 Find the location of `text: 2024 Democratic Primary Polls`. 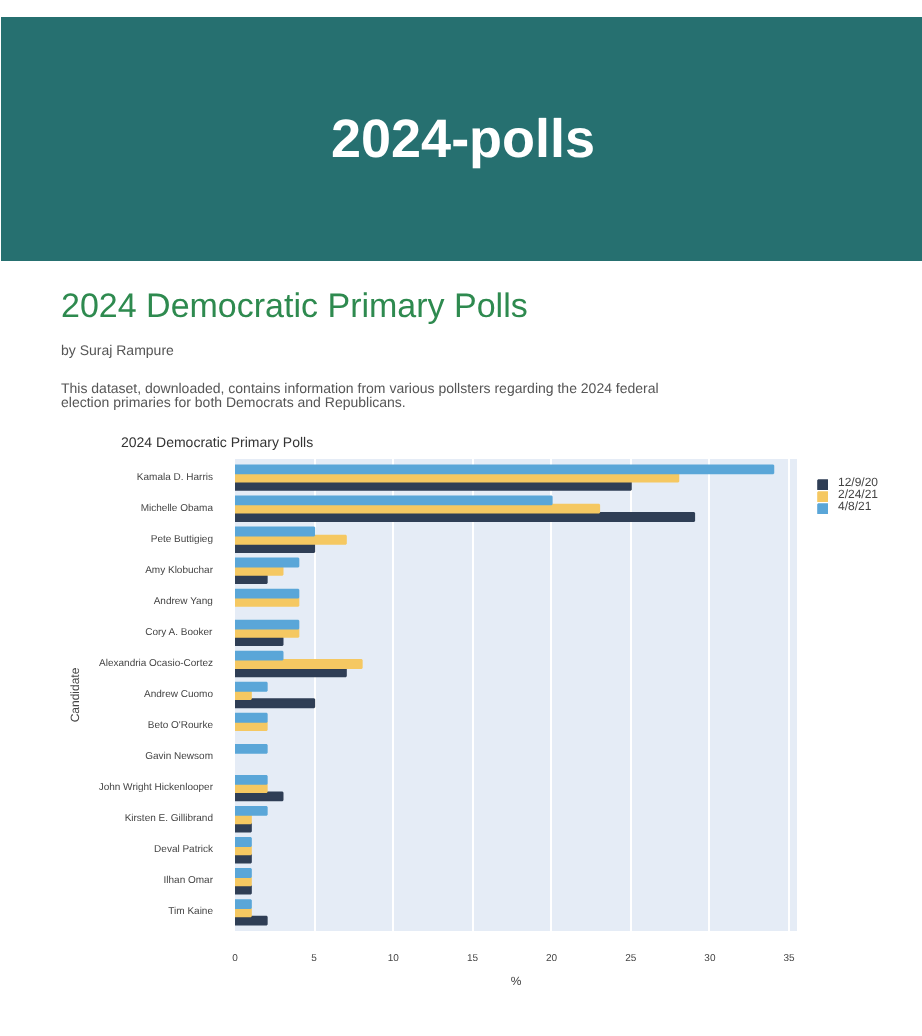

text: 2024 Democratic Primary Polls is located at coordinates (294, 306).